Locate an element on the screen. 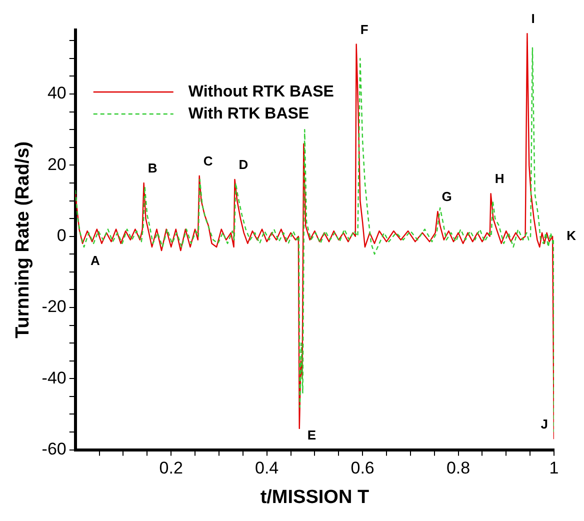 The width and height of the screenshot is (584, 521). annotation: K is located at coordinates (571, 235).